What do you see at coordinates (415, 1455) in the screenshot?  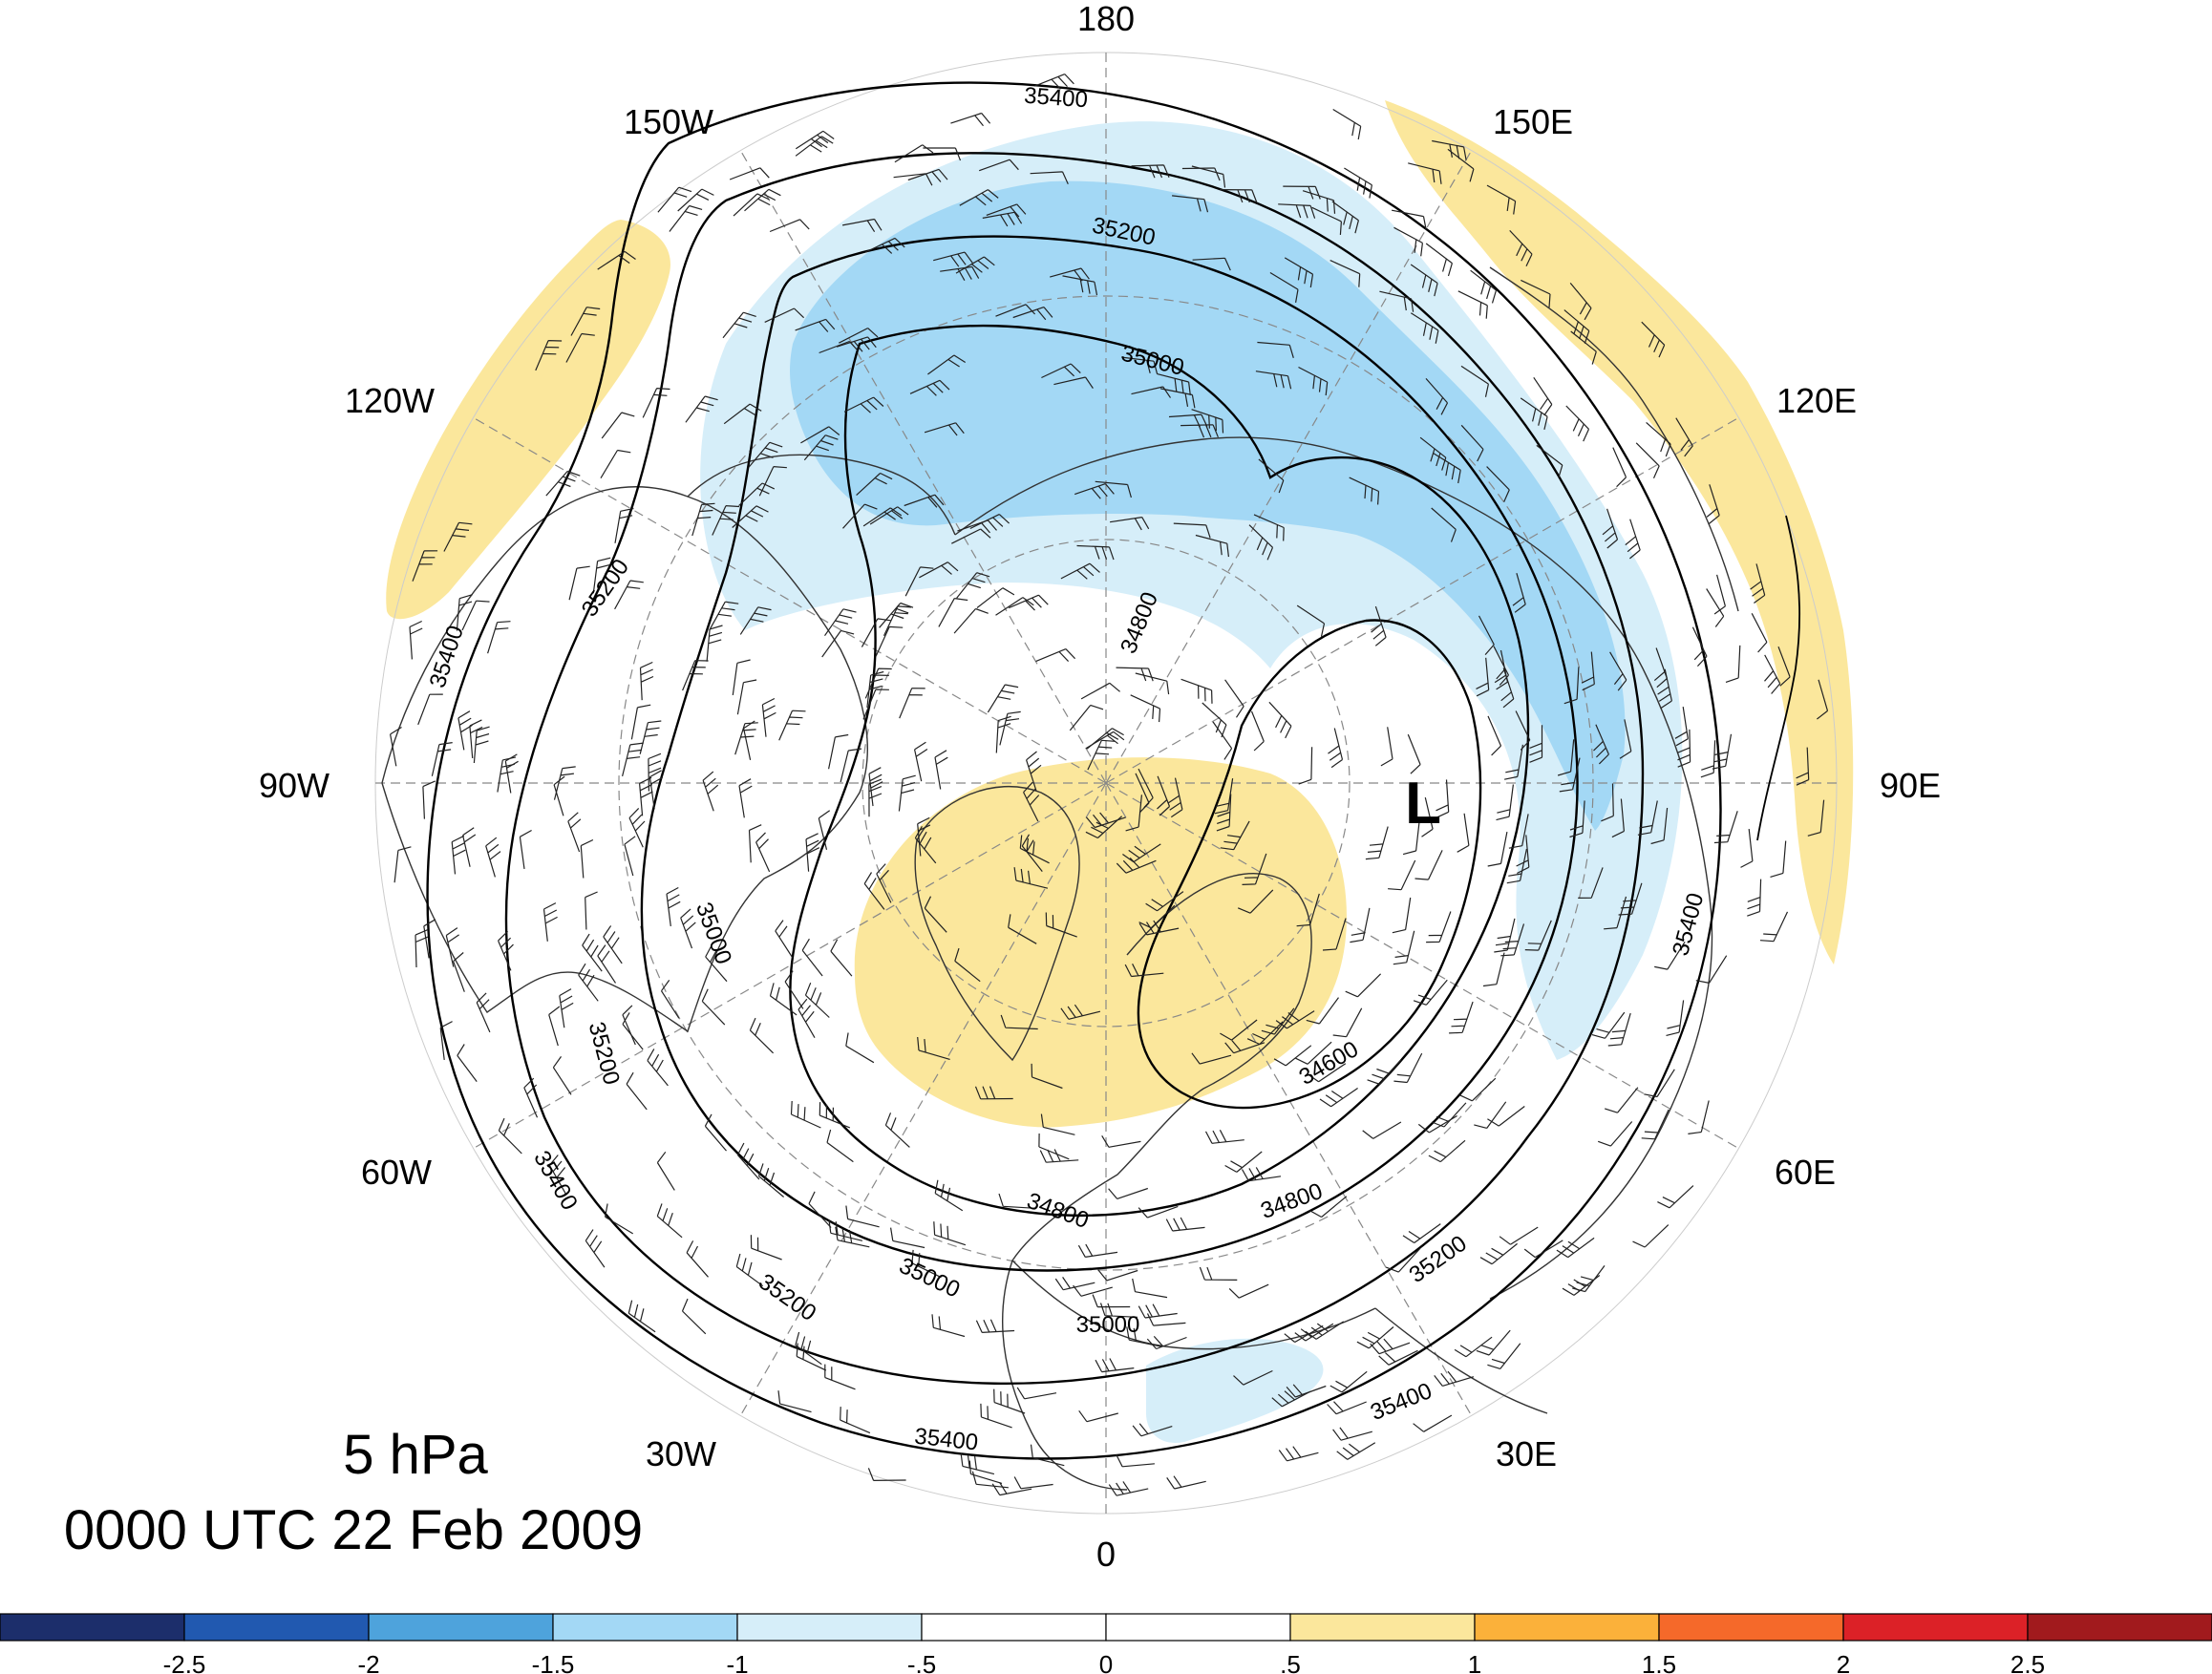 I see `pressure-level-title: 5 hPa` at bounding box center [415, 1455].